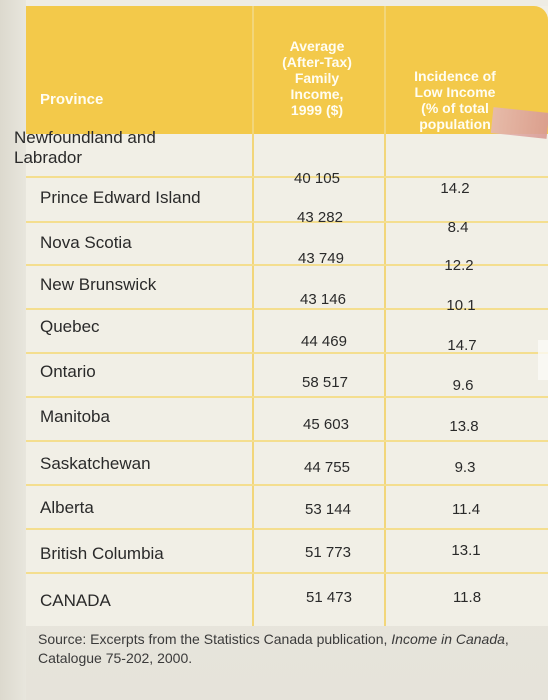  I want to click on province-name: Quebec, so click(70, 326).